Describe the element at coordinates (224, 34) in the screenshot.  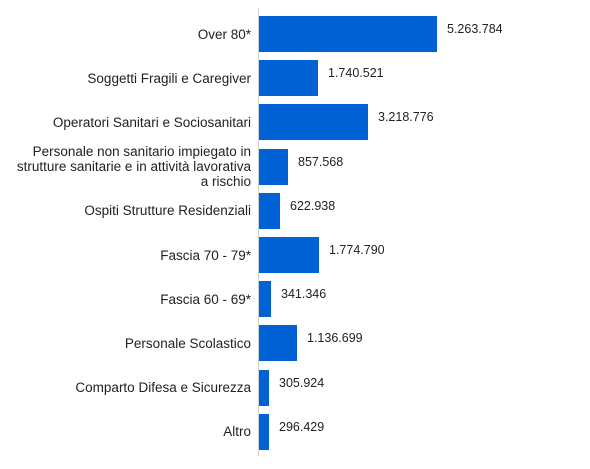
I see `category-label: Over 80*` at that location.